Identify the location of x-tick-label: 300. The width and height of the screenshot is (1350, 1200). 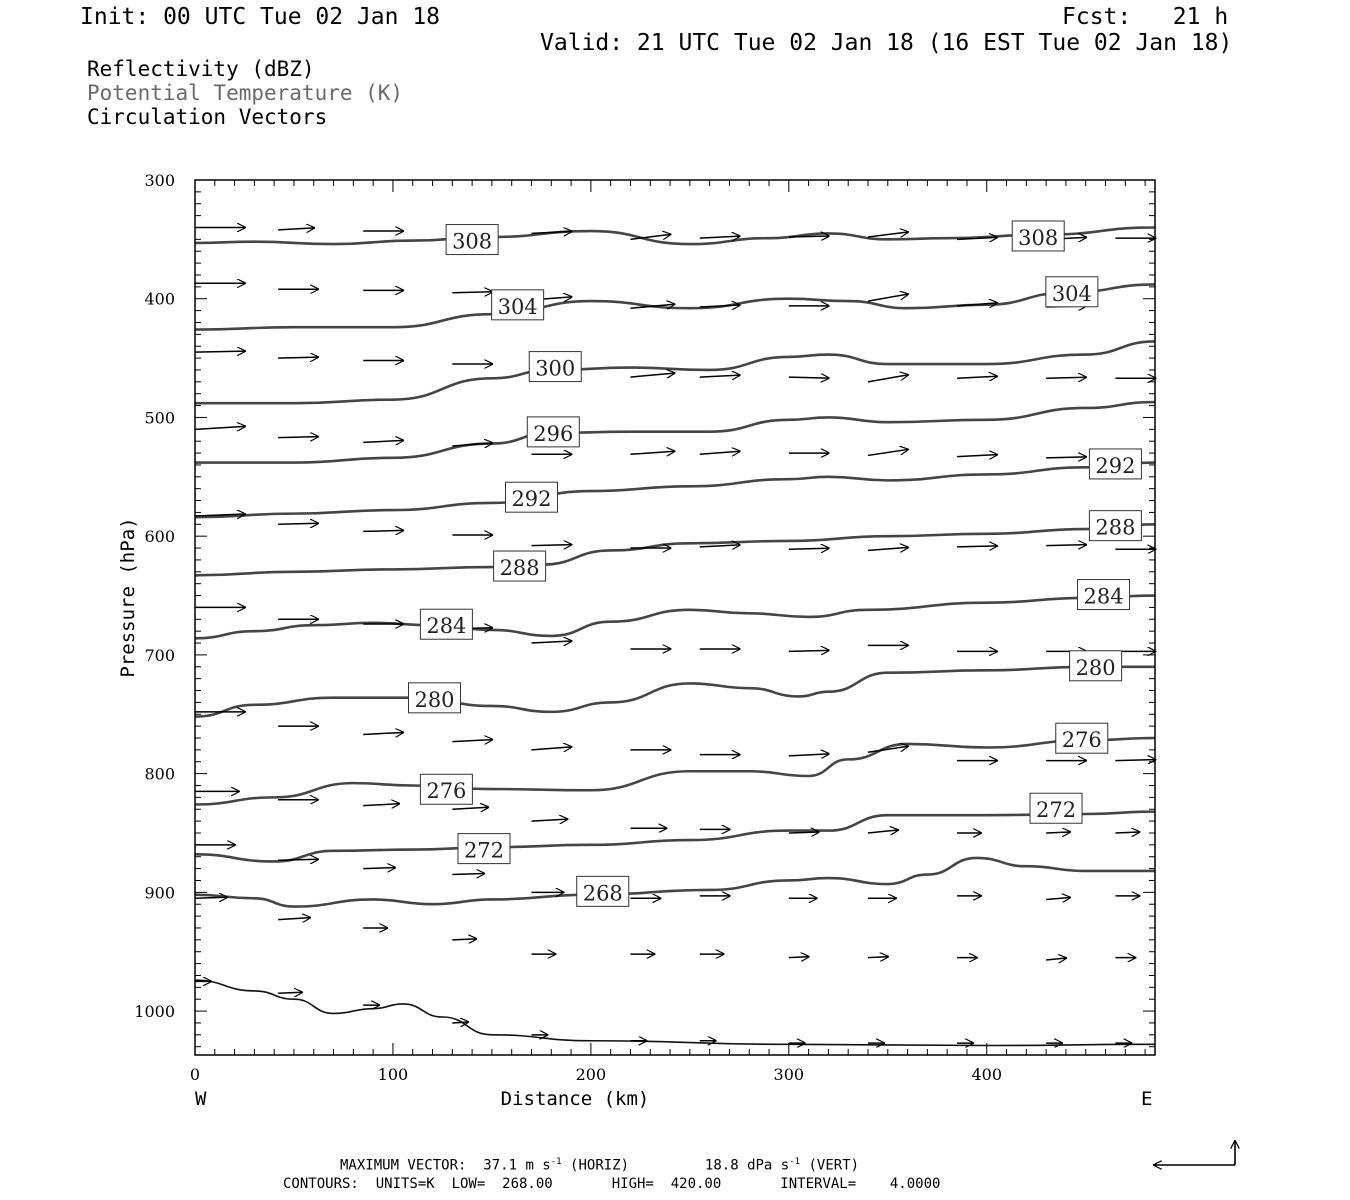
(789, 1074).